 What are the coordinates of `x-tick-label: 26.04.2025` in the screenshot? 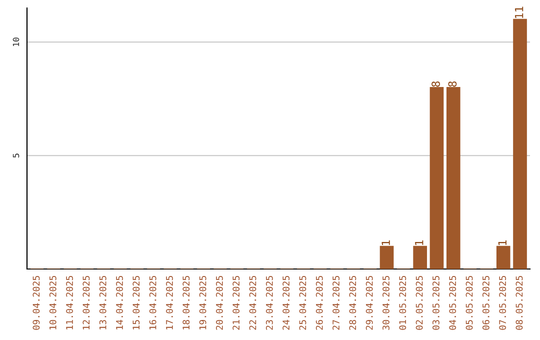 It's located at (319, 303).